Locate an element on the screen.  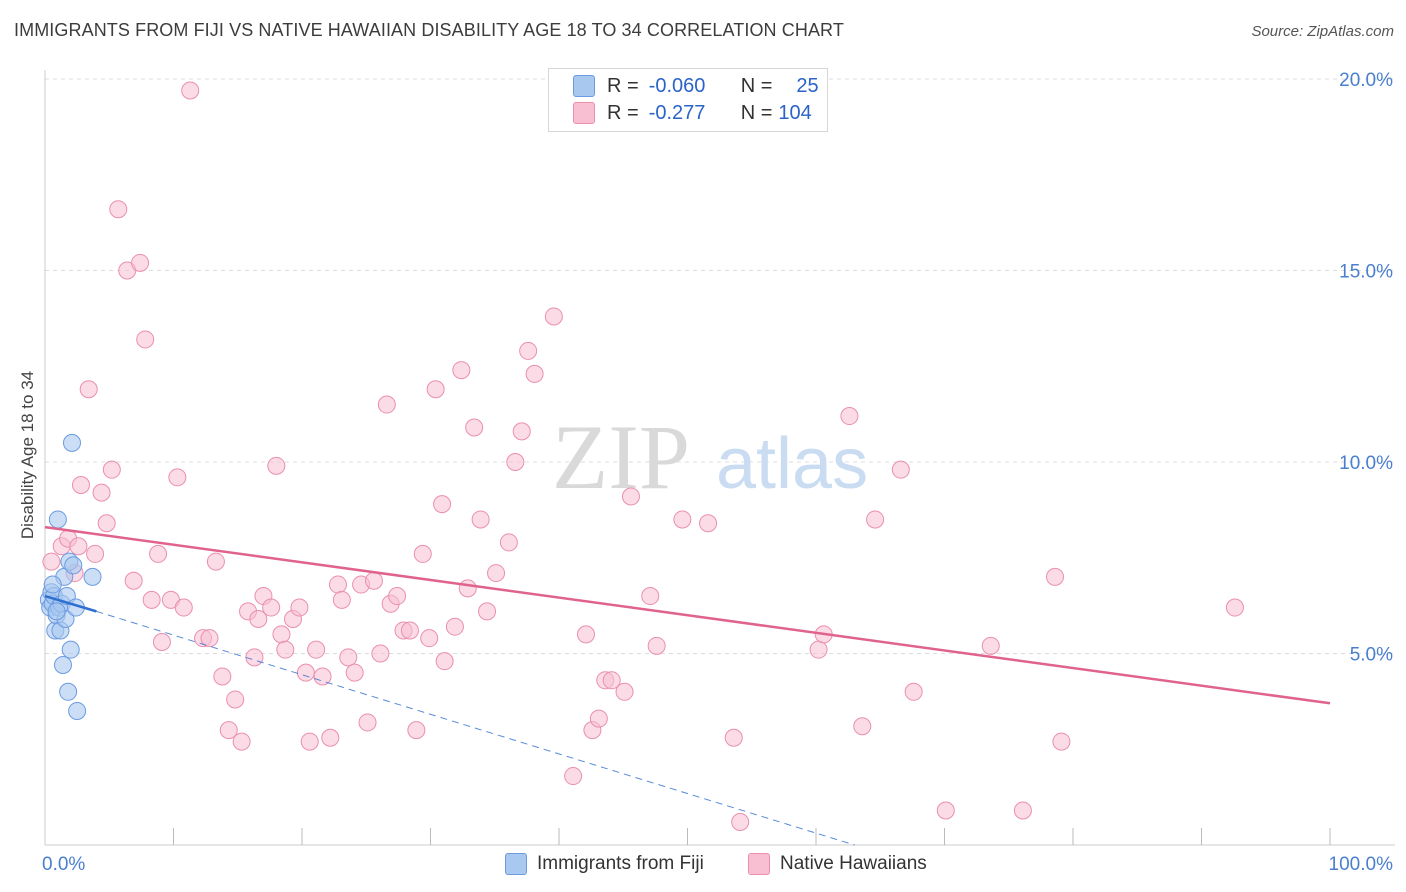
series-immigrants-from-fiji is located at coordinates (70, 576).